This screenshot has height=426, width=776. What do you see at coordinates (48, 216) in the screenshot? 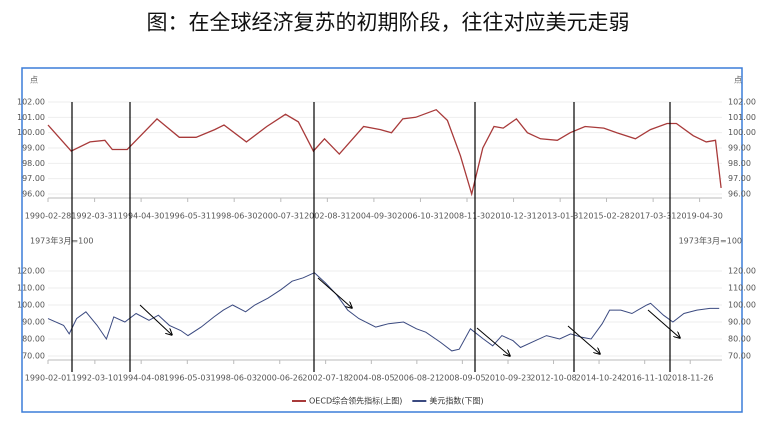
I see `x-tick-label: 1990-02-28` at bounding box center [48, 216].